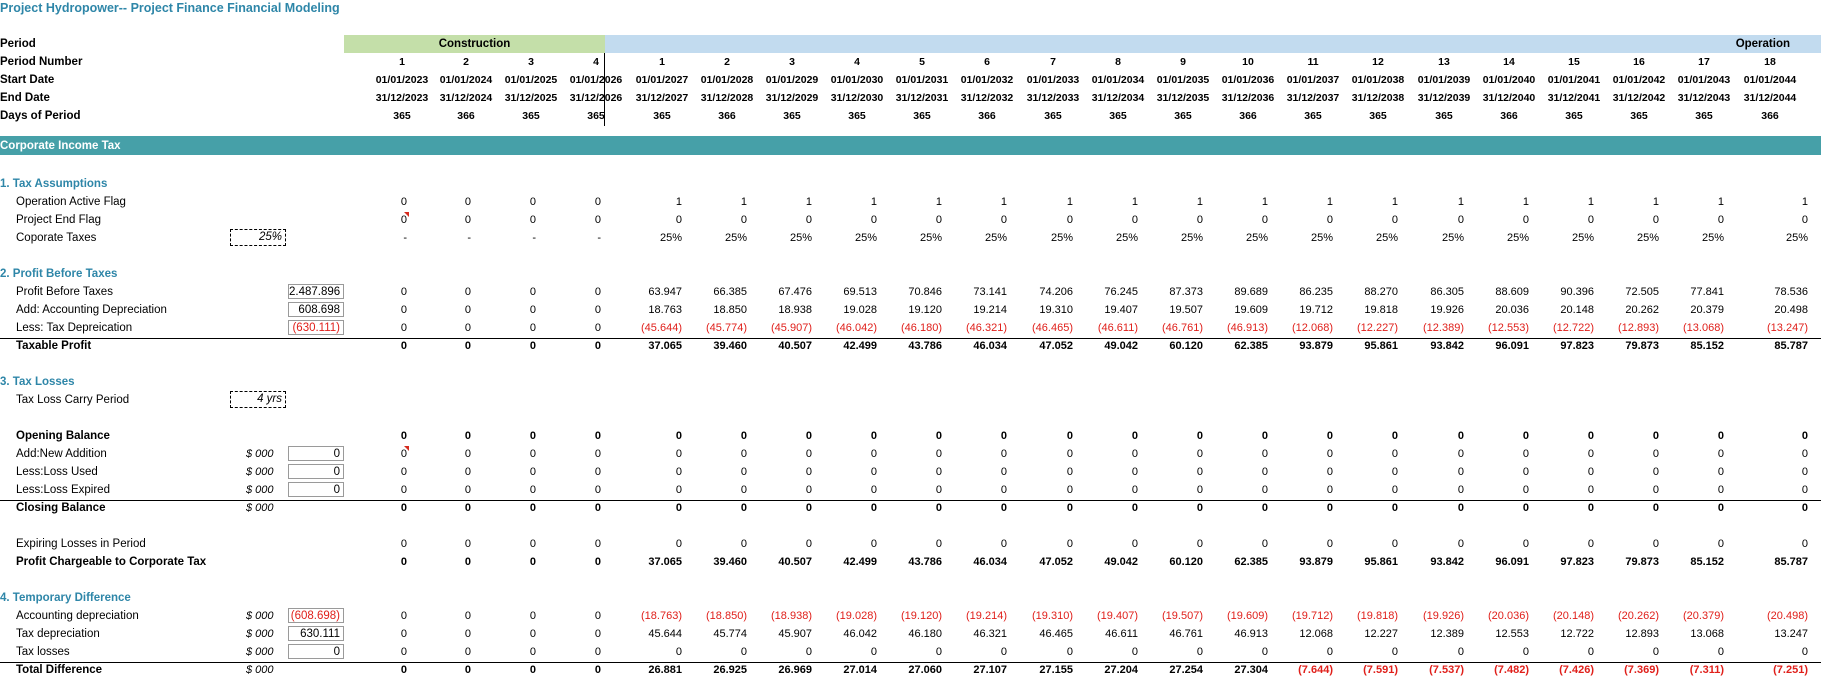 The width and height of the screenshot is (1821, 691). I want to click on value-cell: (45.774), so click(726, 328).